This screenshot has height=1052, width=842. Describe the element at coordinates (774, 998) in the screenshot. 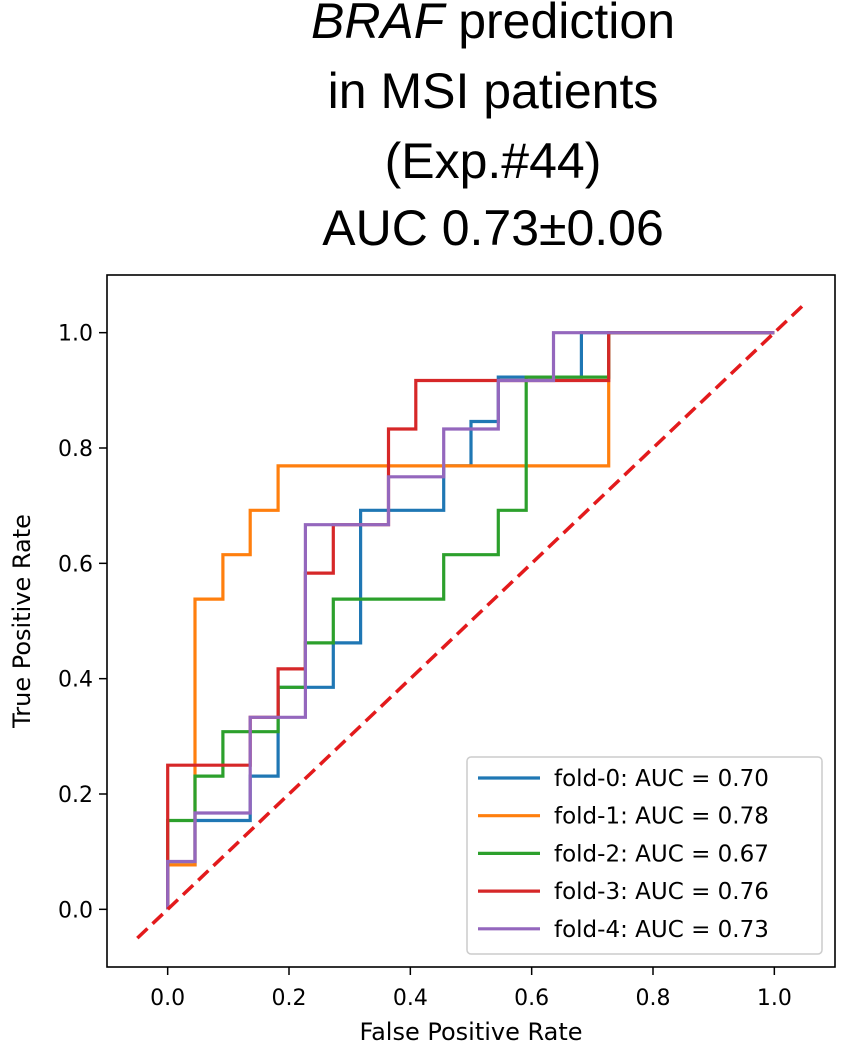

I see `x-tick-label: 1.0` at that location.